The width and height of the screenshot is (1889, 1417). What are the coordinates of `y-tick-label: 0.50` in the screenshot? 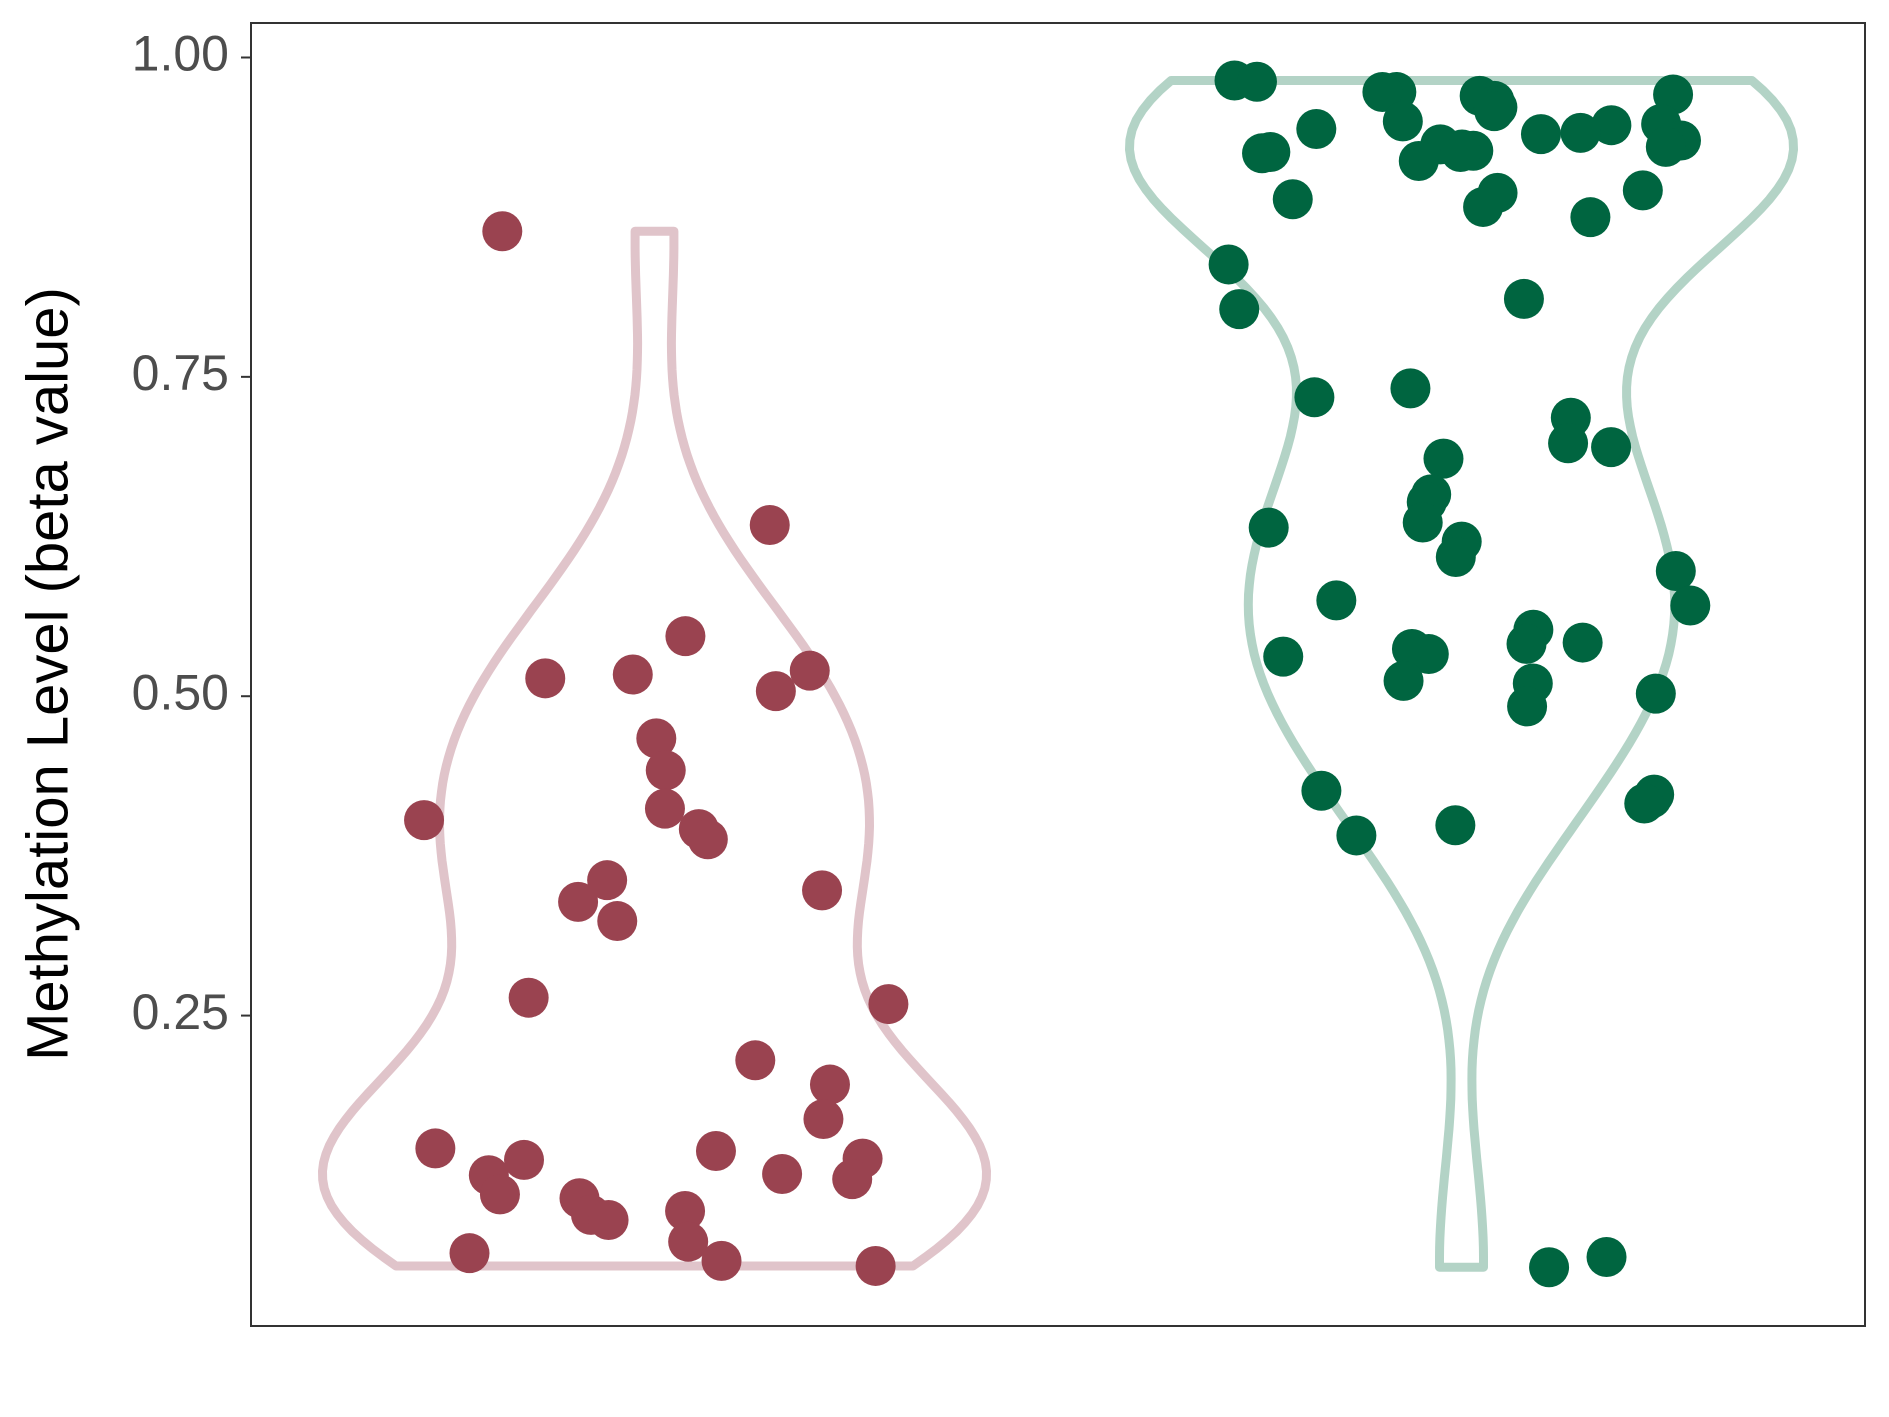 It's located at (180, 692).